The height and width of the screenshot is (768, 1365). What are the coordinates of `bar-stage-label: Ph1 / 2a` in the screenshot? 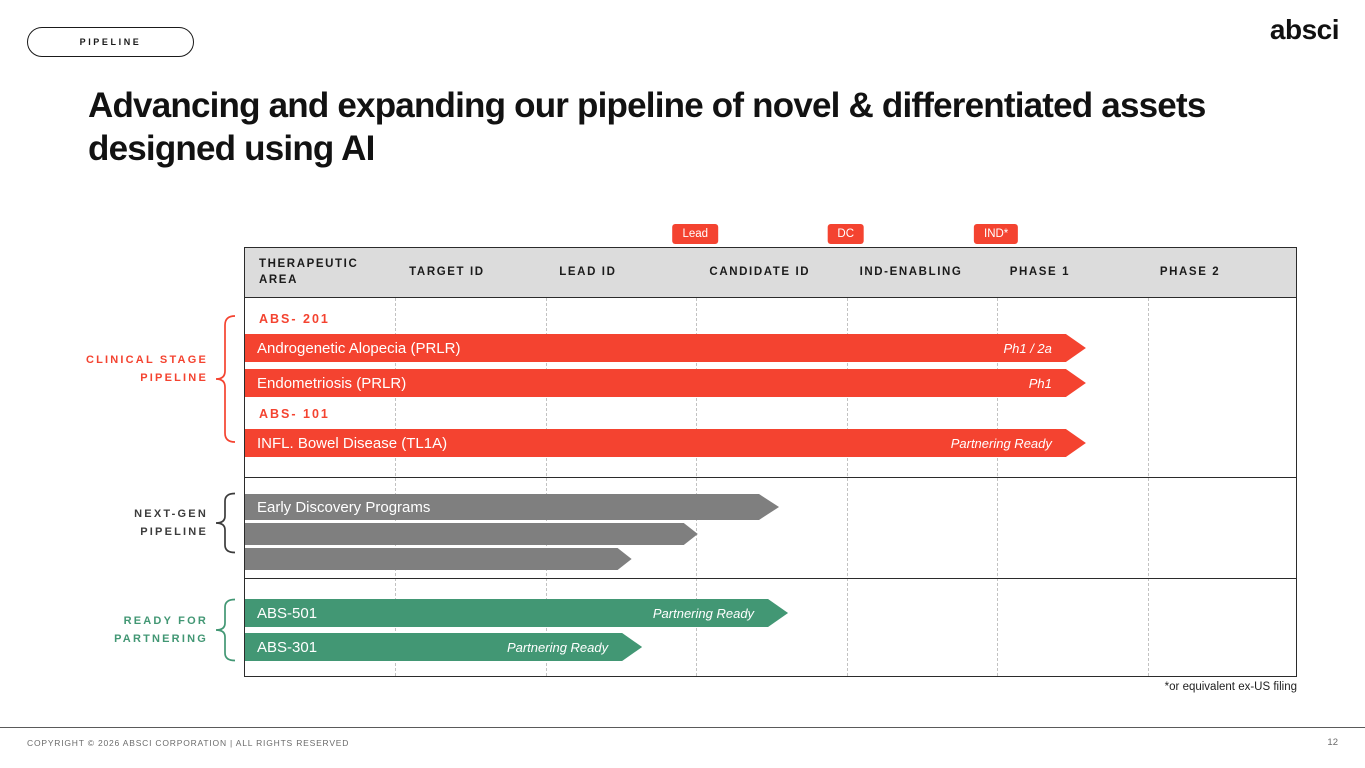 It's located at (1027, 348).